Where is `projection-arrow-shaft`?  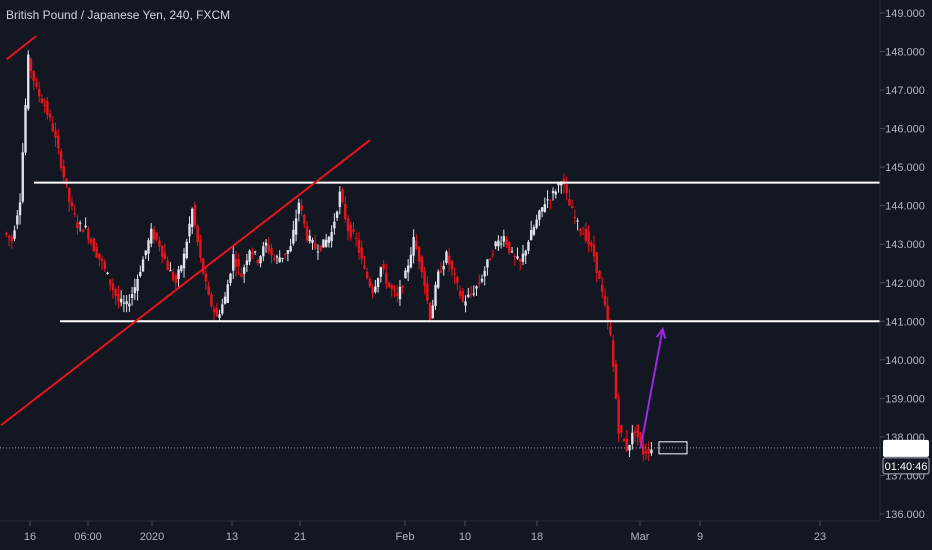
projection-arrow-shaft is located at coordinates (651, 388).